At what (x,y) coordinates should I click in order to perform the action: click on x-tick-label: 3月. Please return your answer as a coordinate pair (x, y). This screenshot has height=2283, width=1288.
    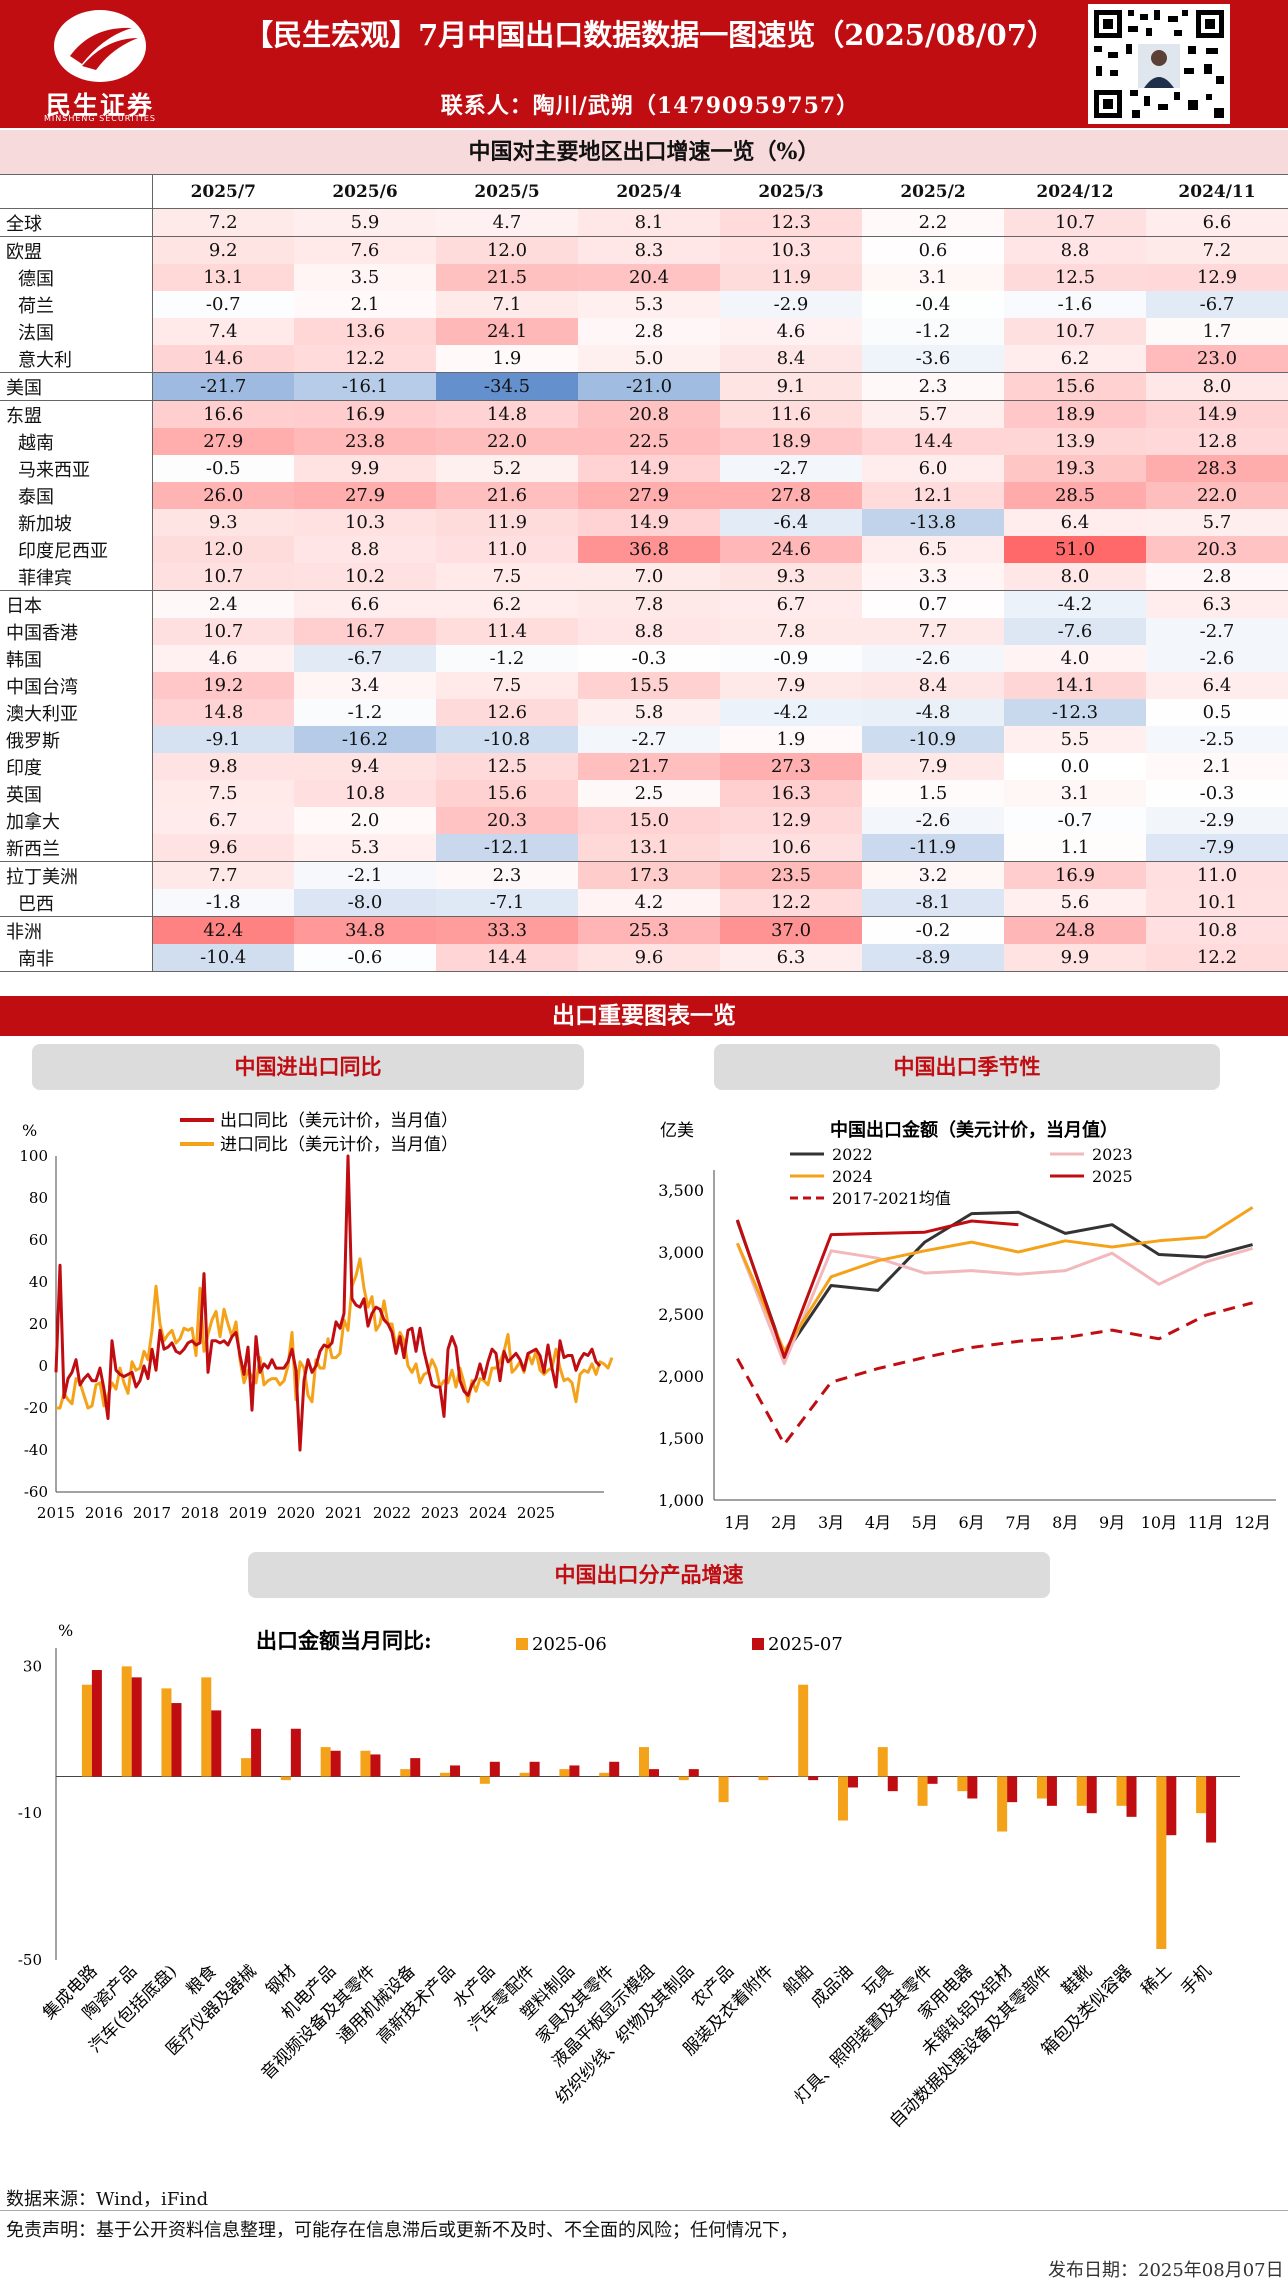
    Looking at the image, I should click on (831, 1522).